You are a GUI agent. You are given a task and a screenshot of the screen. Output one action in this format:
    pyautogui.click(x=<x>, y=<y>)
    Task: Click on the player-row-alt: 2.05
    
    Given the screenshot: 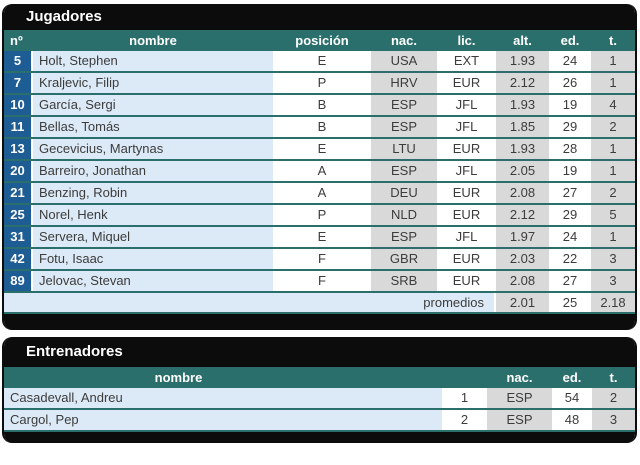 What is the action you would take?
    pyautogui.click(x=522, y=171)
    